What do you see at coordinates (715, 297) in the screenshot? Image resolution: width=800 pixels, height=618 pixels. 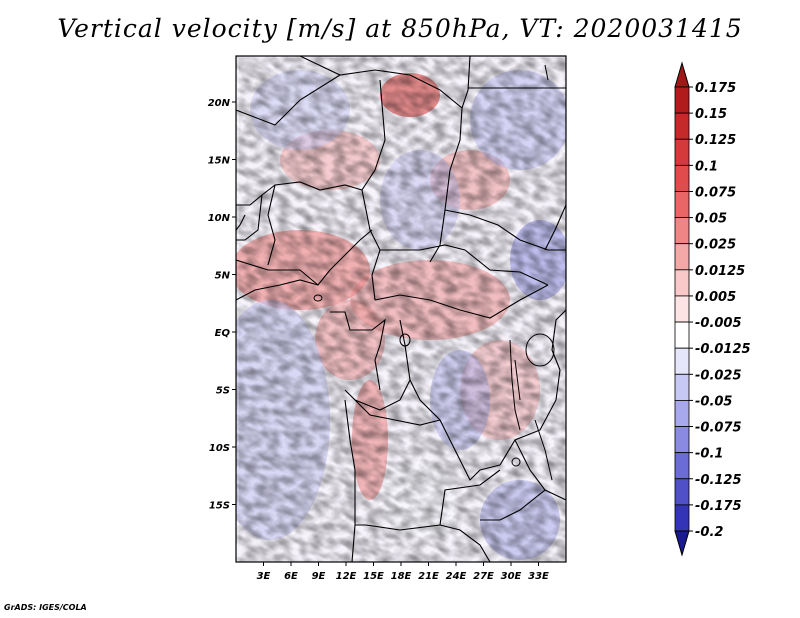 I see `colorbar-label: 0.005` at bounding box center [715, 297].